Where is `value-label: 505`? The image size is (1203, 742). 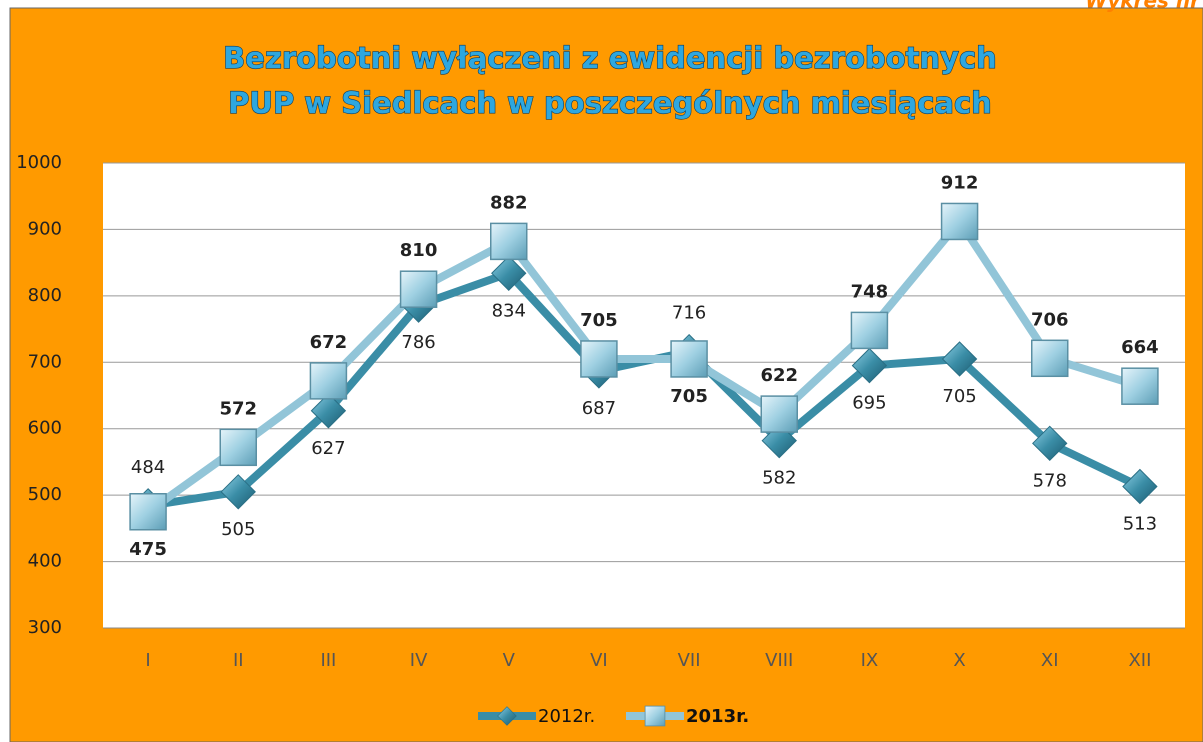
value-label: 505 is located at coordinates (238, 529).